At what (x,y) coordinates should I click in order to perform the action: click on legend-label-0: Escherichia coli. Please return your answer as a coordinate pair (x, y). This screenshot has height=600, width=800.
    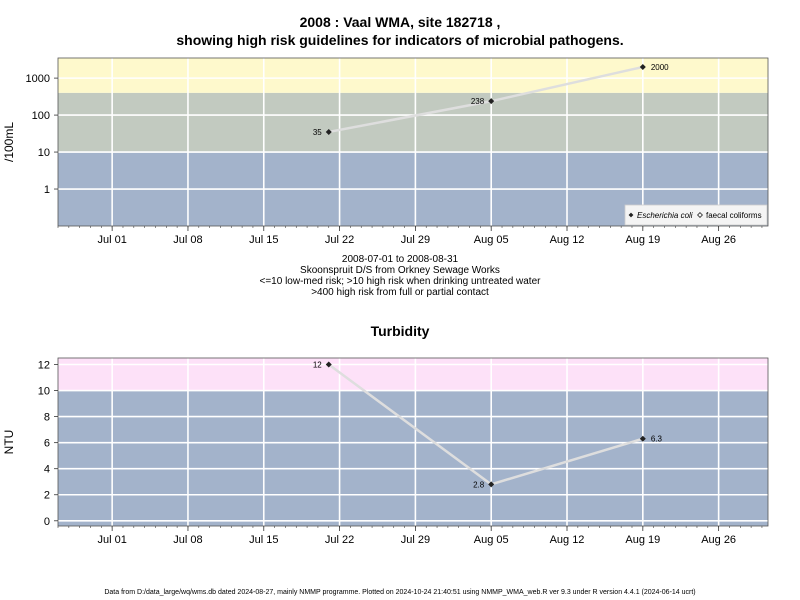
    Looking at the image, I should click on (665, 215).